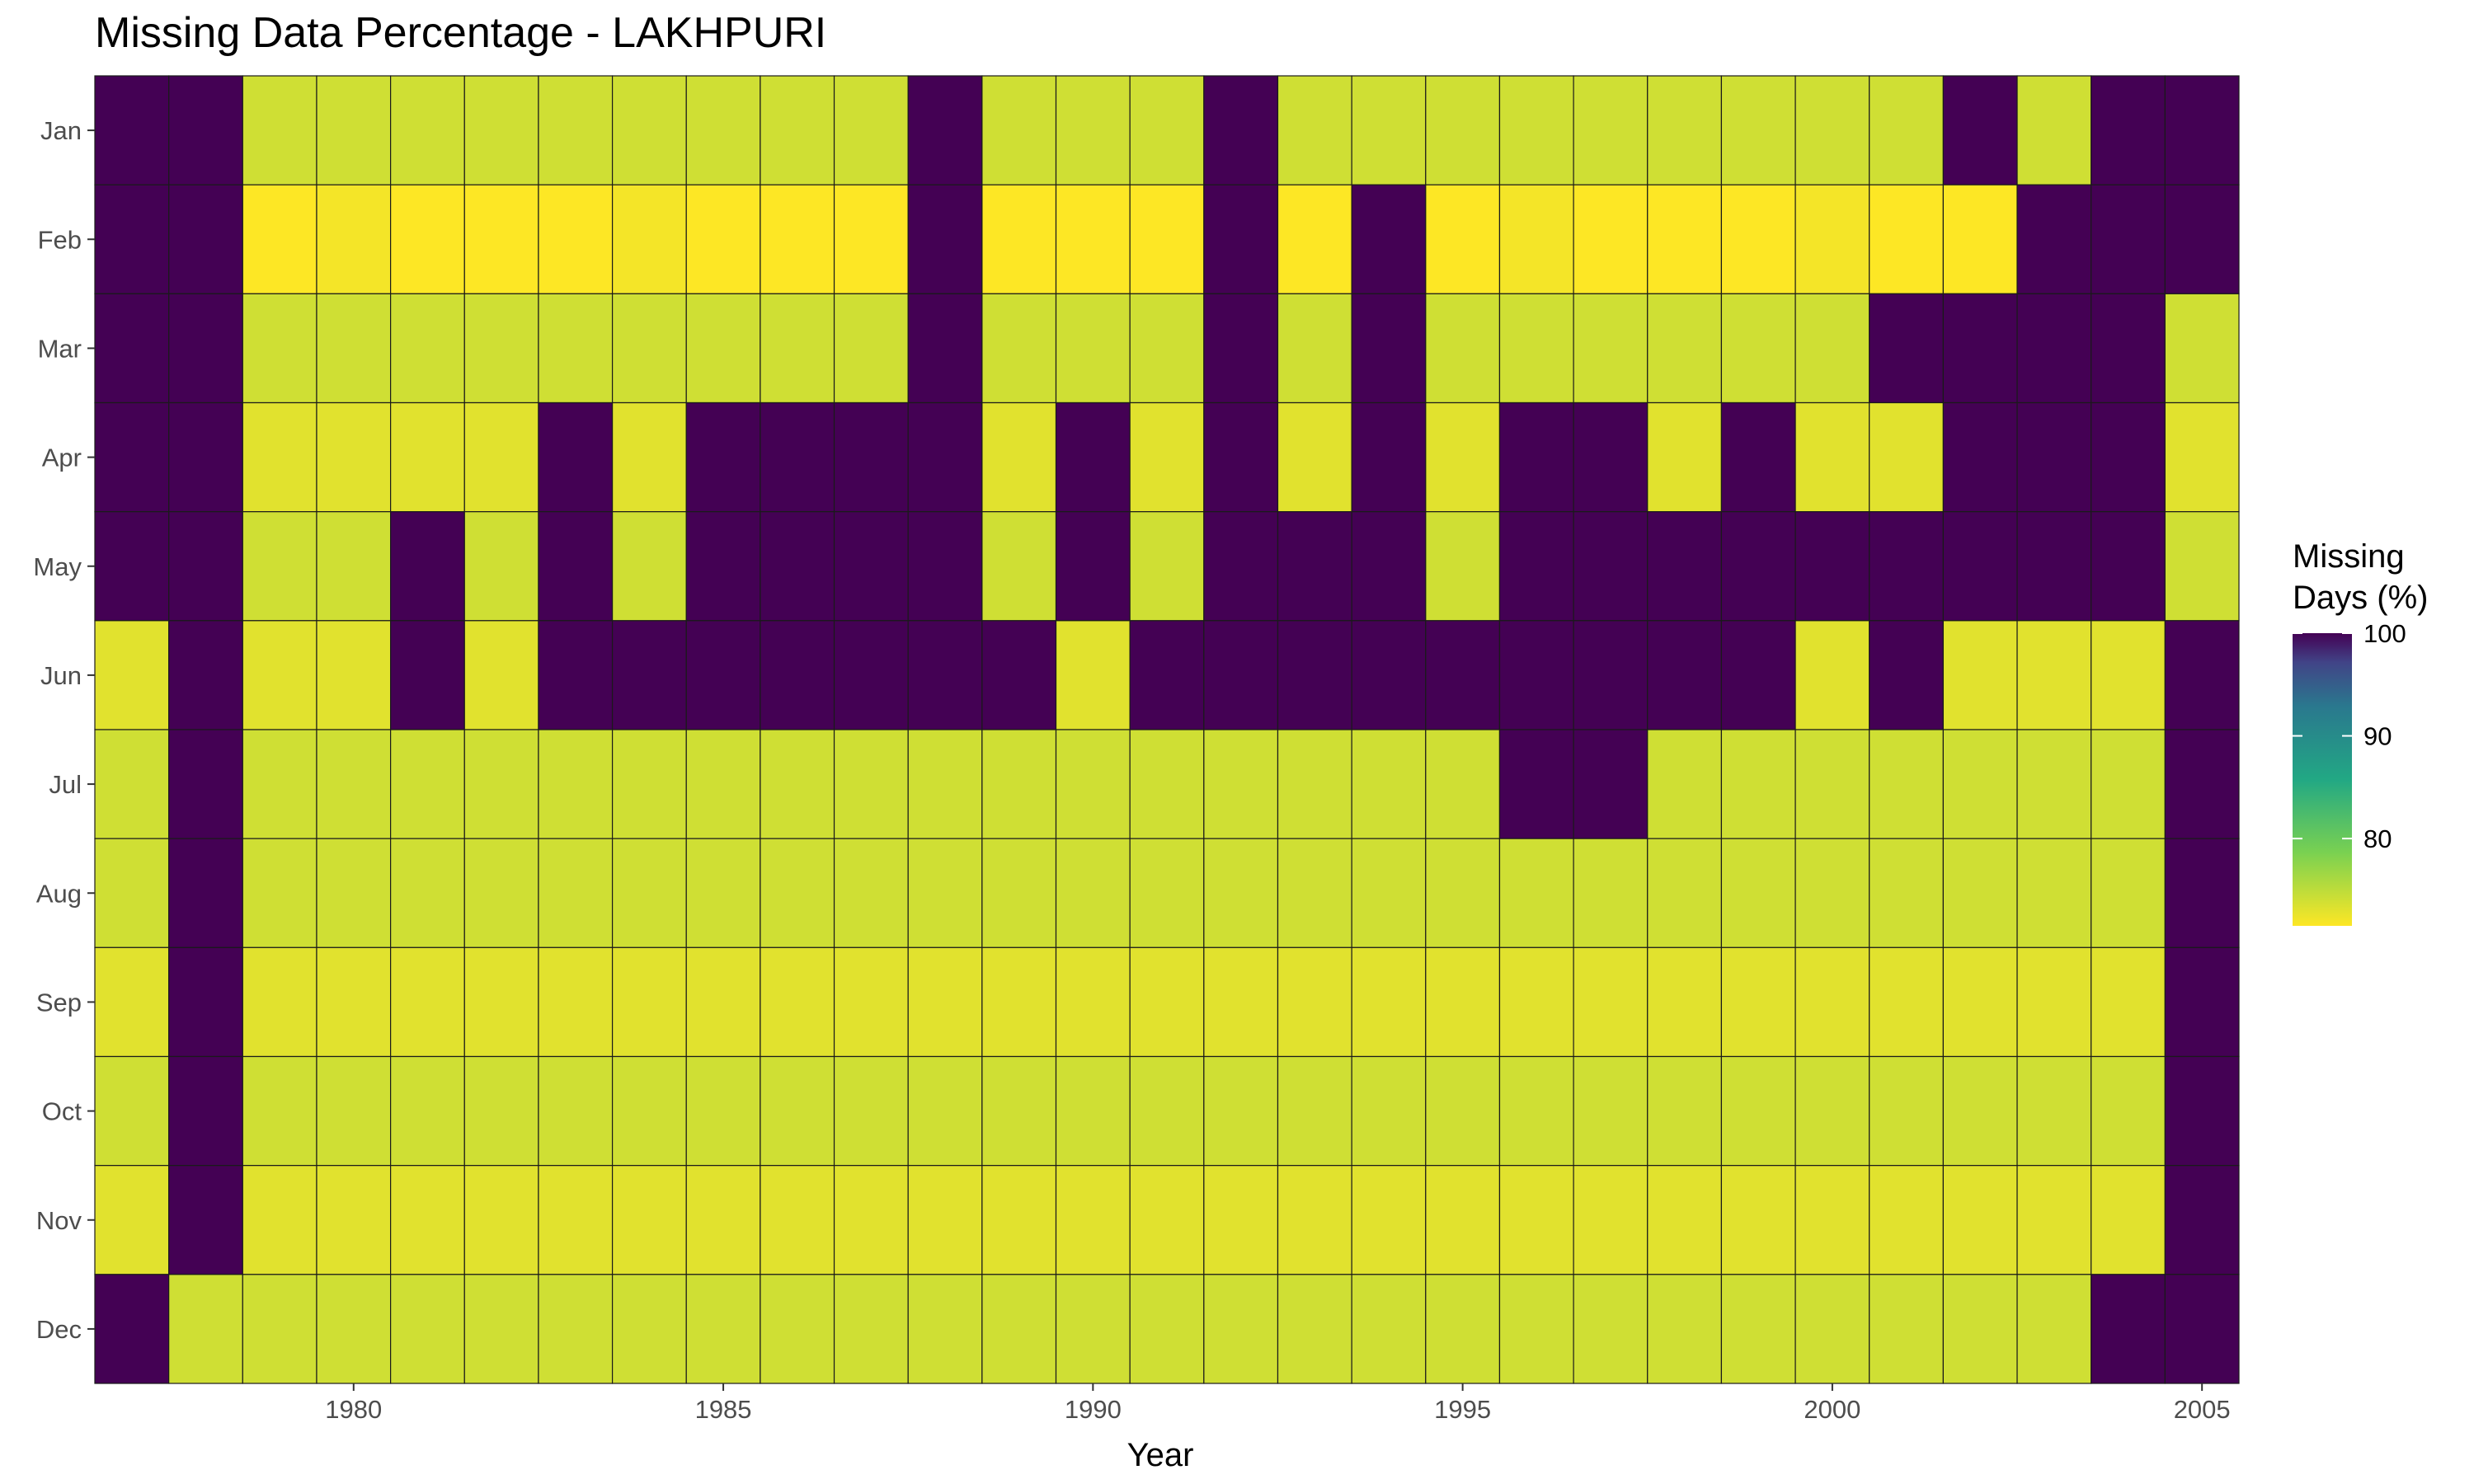  Describe the element at coordinates (2054, 1002) in the screenshot. I see `heatmap-cell-sep-2003` at that location.